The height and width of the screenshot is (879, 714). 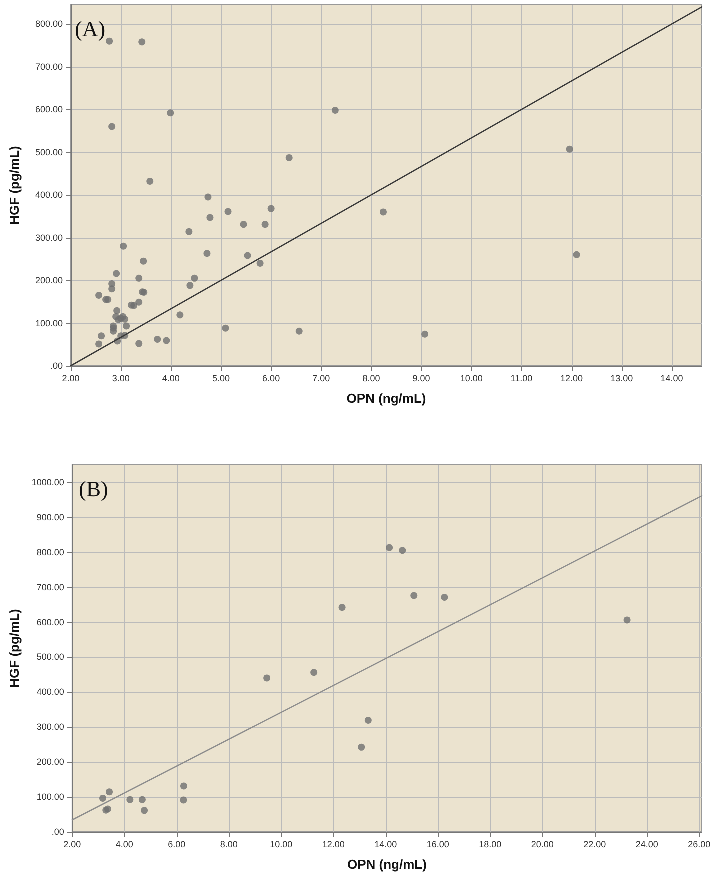 What do you see at coordinates (121, 379) in the screenshot?
I see `x-tick-label: 3.00` at bounding box center [121, 379].